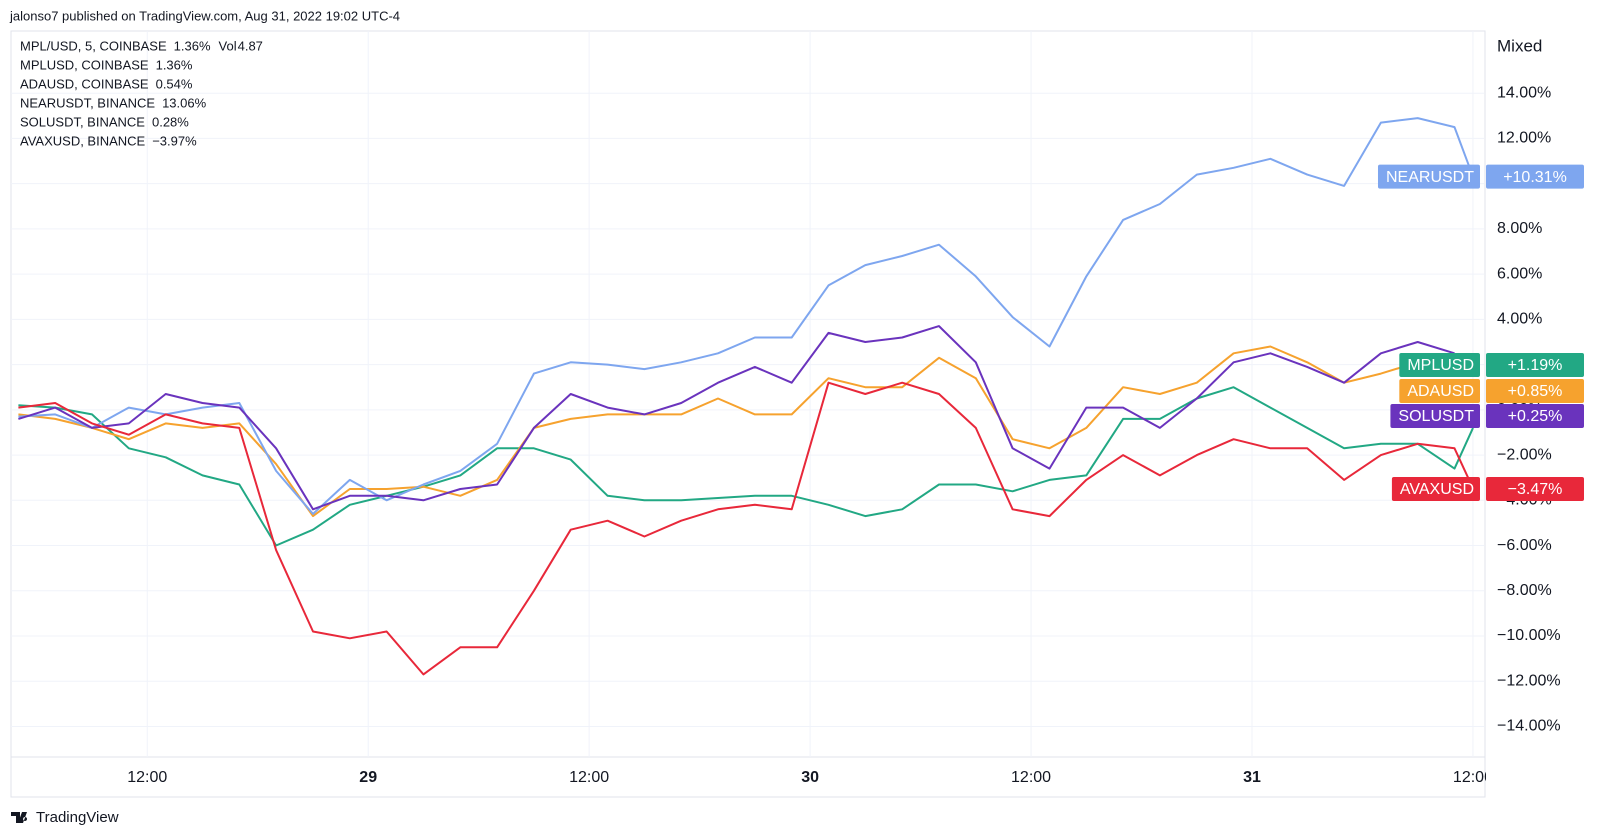 This screenshot has height=838, width=1600. What do you see at coordinates (1524, 454) in the screenshot?
I see `y-tick-label: −2.00%` at bounding box center [1524, 454].